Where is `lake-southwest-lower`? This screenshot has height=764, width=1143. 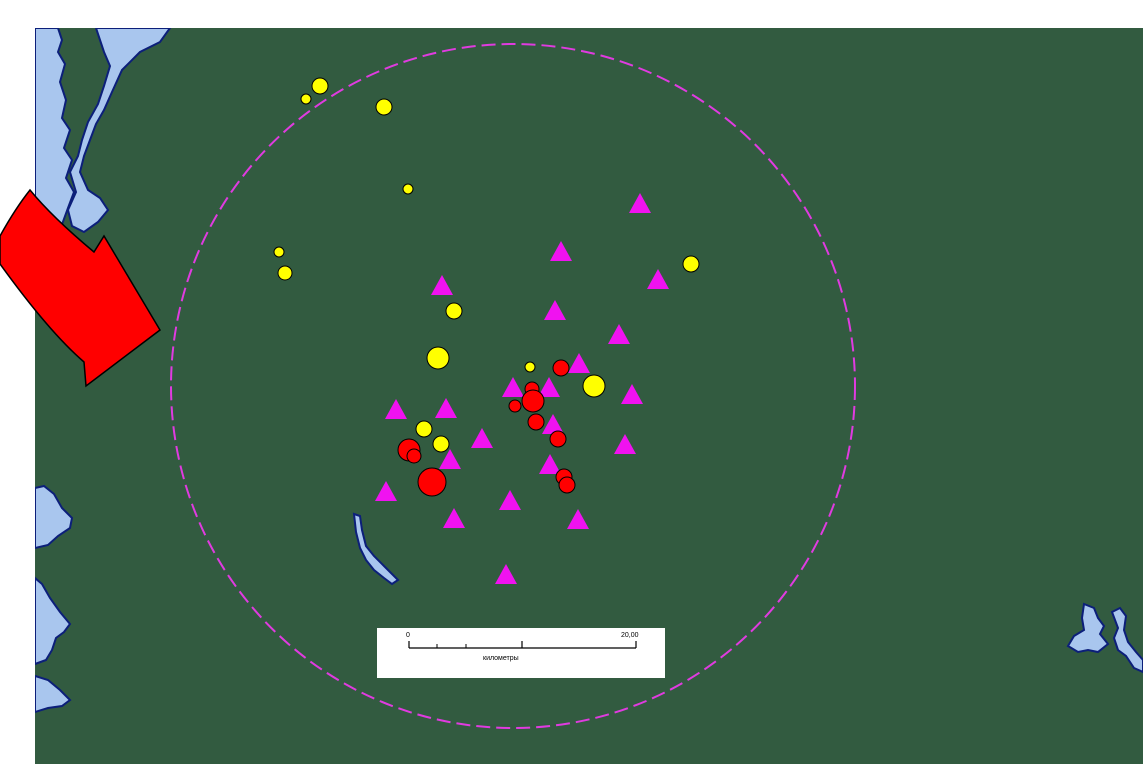
lake-southwest-lower is located at coordinates (53, 694).